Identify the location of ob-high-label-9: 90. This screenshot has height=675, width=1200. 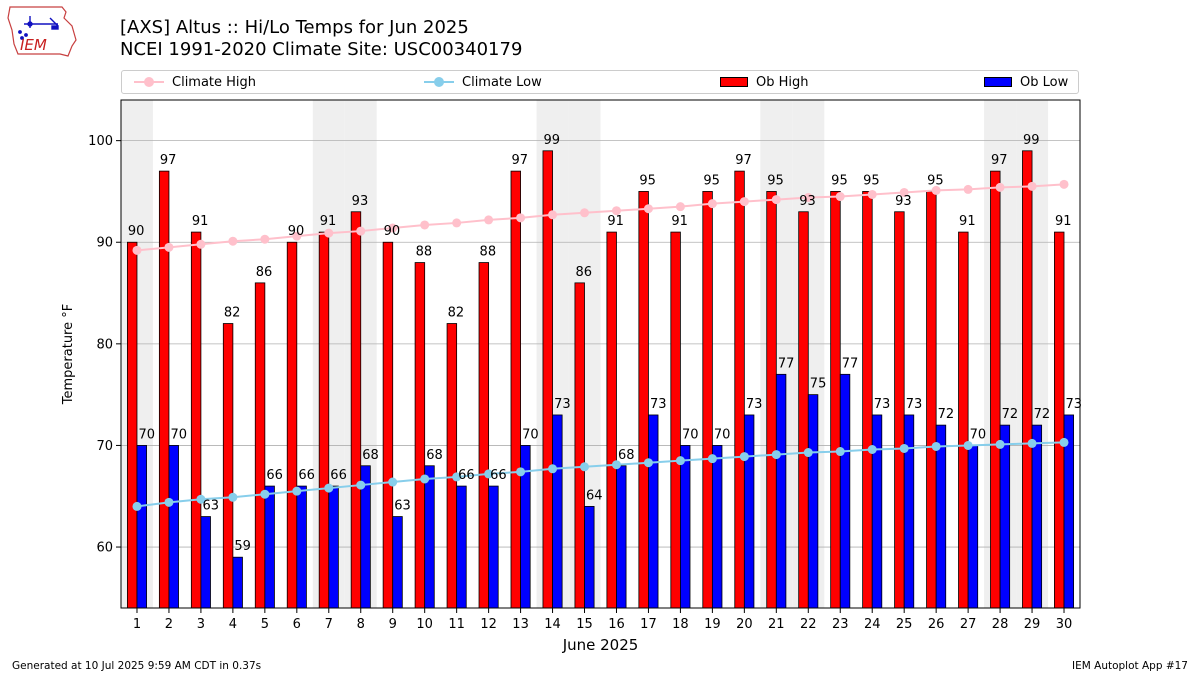
(392, 231).